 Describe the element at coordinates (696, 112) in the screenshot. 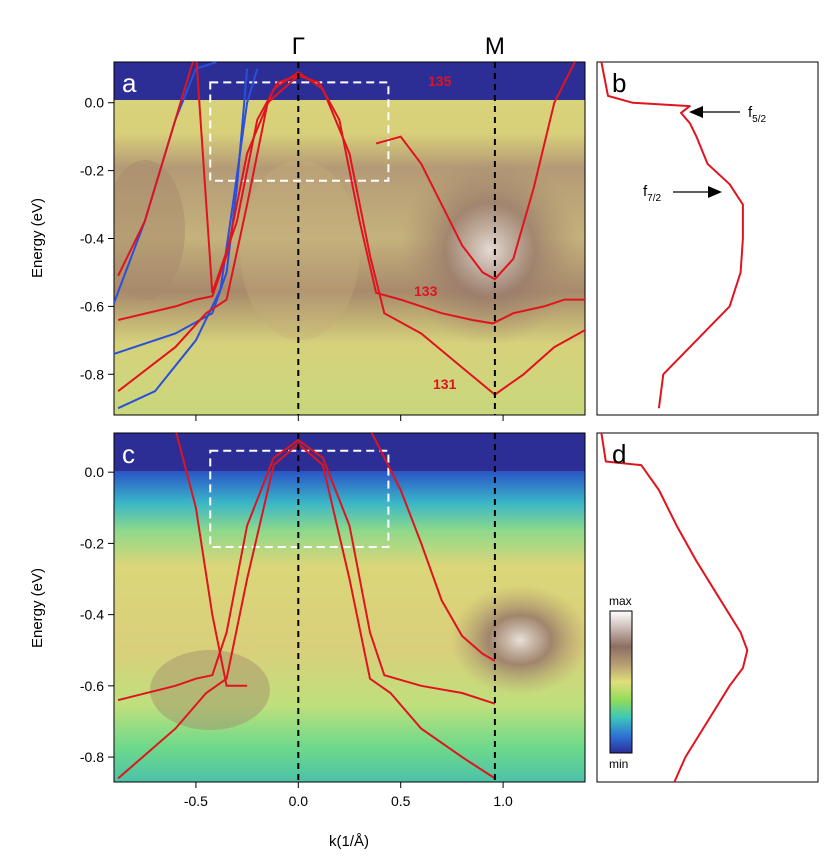

I see `f52-arrow-head` at that location.